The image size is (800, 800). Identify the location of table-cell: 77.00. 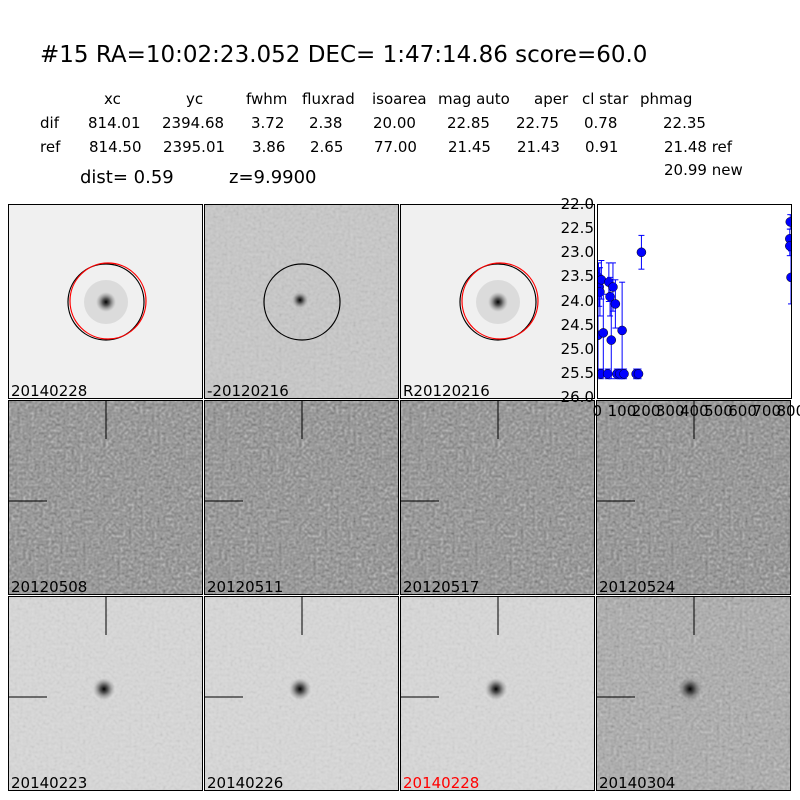
(395, 147).